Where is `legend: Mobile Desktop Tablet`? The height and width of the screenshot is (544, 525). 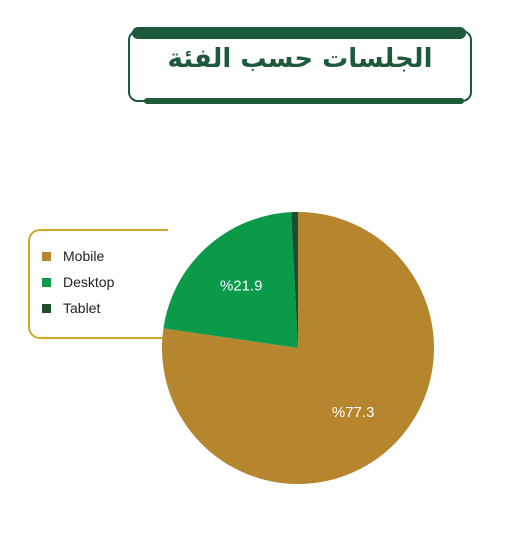
legend: Mobile Desktop Tablet is located at coordinates (98, 284).